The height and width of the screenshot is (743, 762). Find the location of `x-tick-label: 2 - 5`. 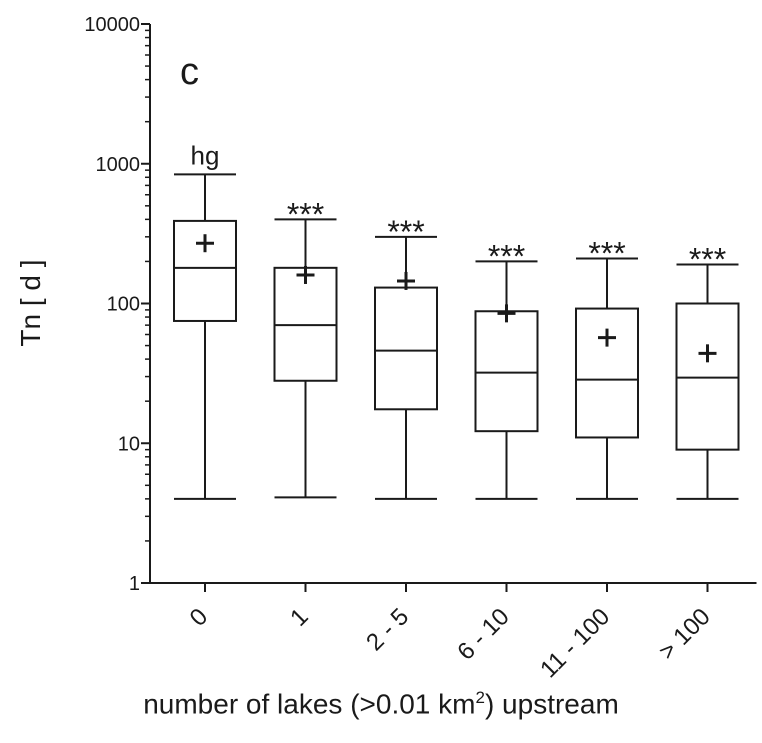

x-tick-label: 2 - 5 is located at coordinates (387, 629).